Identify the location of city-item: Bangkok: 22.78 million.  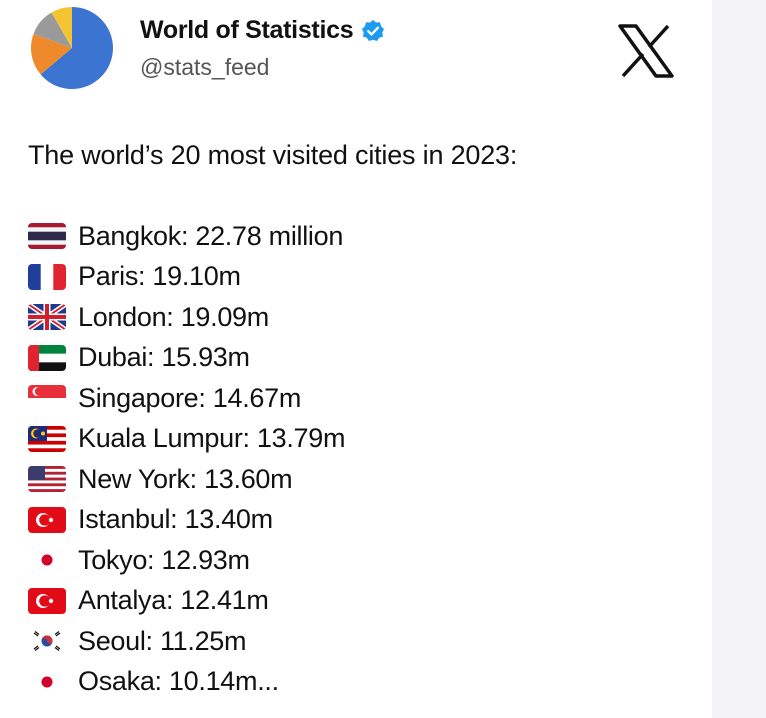
(185, 236).